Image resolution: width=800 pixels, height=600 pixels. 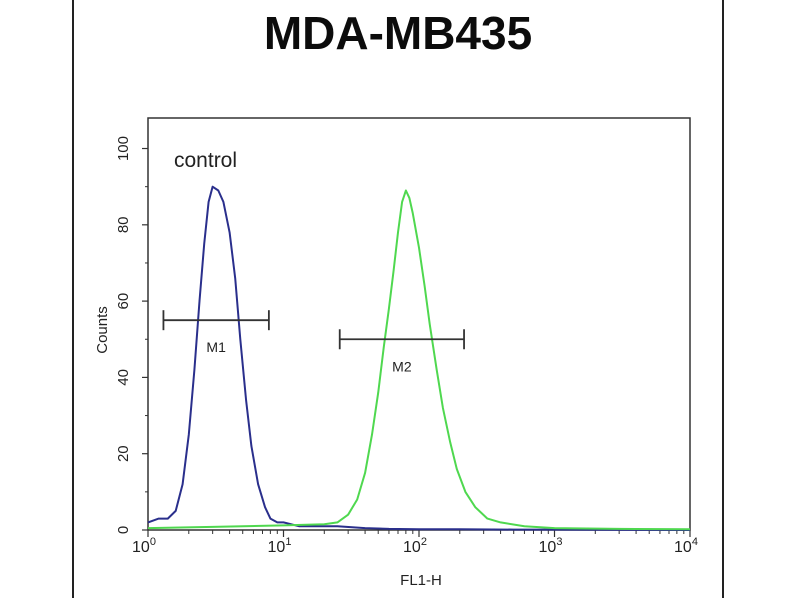 What do you see at coordinates (415, 546) in the screenshot?
I see `x-tick-label-2: 10²` at bounding box center [415, 546].